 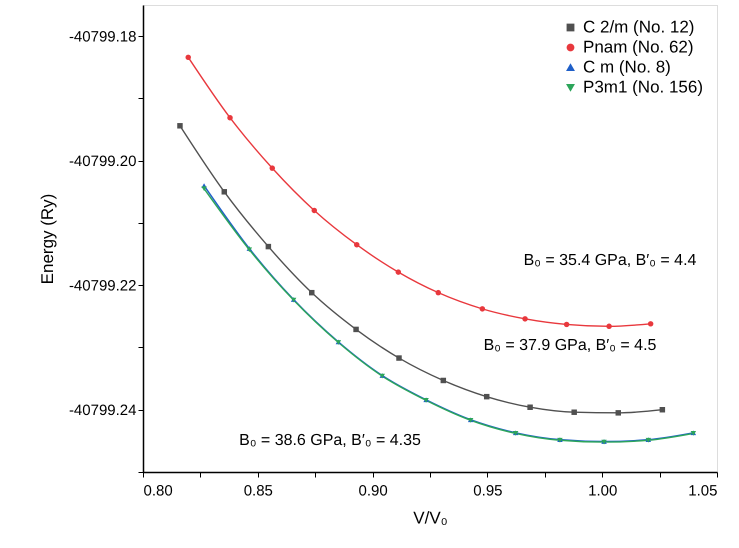 What do you see at coordinates (47, 239) in the screenshot?
I see `y-axis-title: Energy (Ry)` at bounding box center [47, 239].